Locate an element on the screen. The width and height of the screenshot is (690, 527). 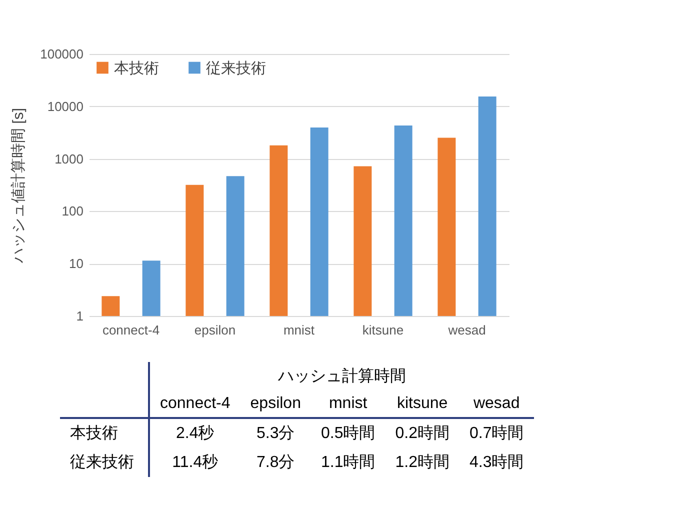
y-tick-label: 10 is located at coordinates (76, 264).